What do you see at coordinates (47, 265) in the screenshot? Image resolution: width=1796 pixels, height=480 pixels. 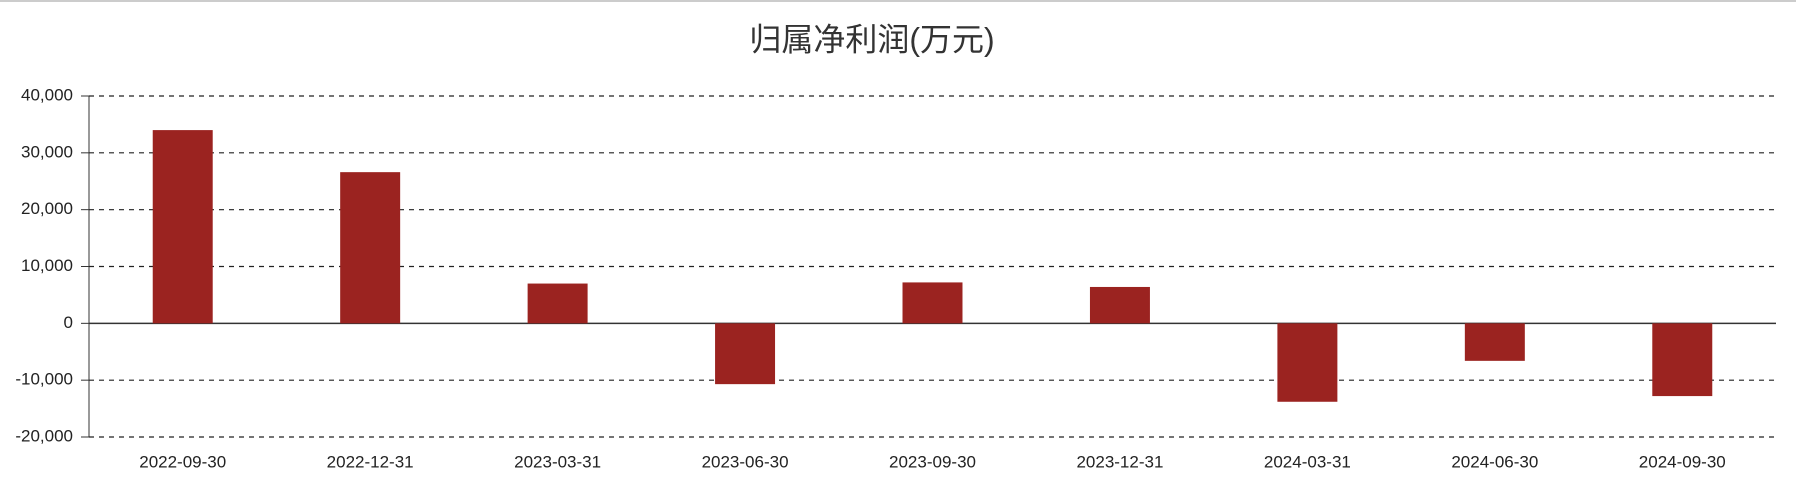 I see `y-tick-label: 10,000` at bounding box center [47, 265].